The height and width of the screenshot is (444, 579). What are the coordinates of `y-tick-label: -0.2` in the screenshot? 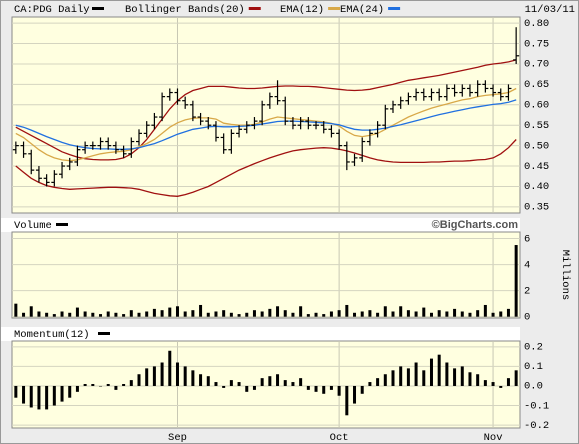 It's located at (536, 426).